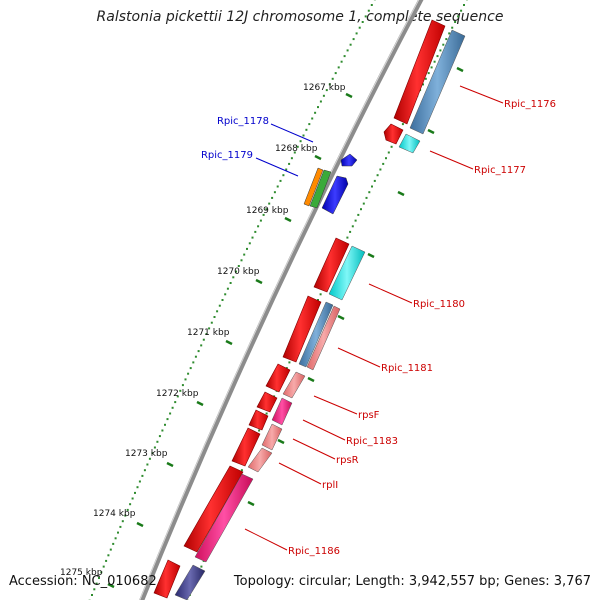 This screenshot has width=600, height=600. I want to click on label-rplI: rplI, so click(330, 485).